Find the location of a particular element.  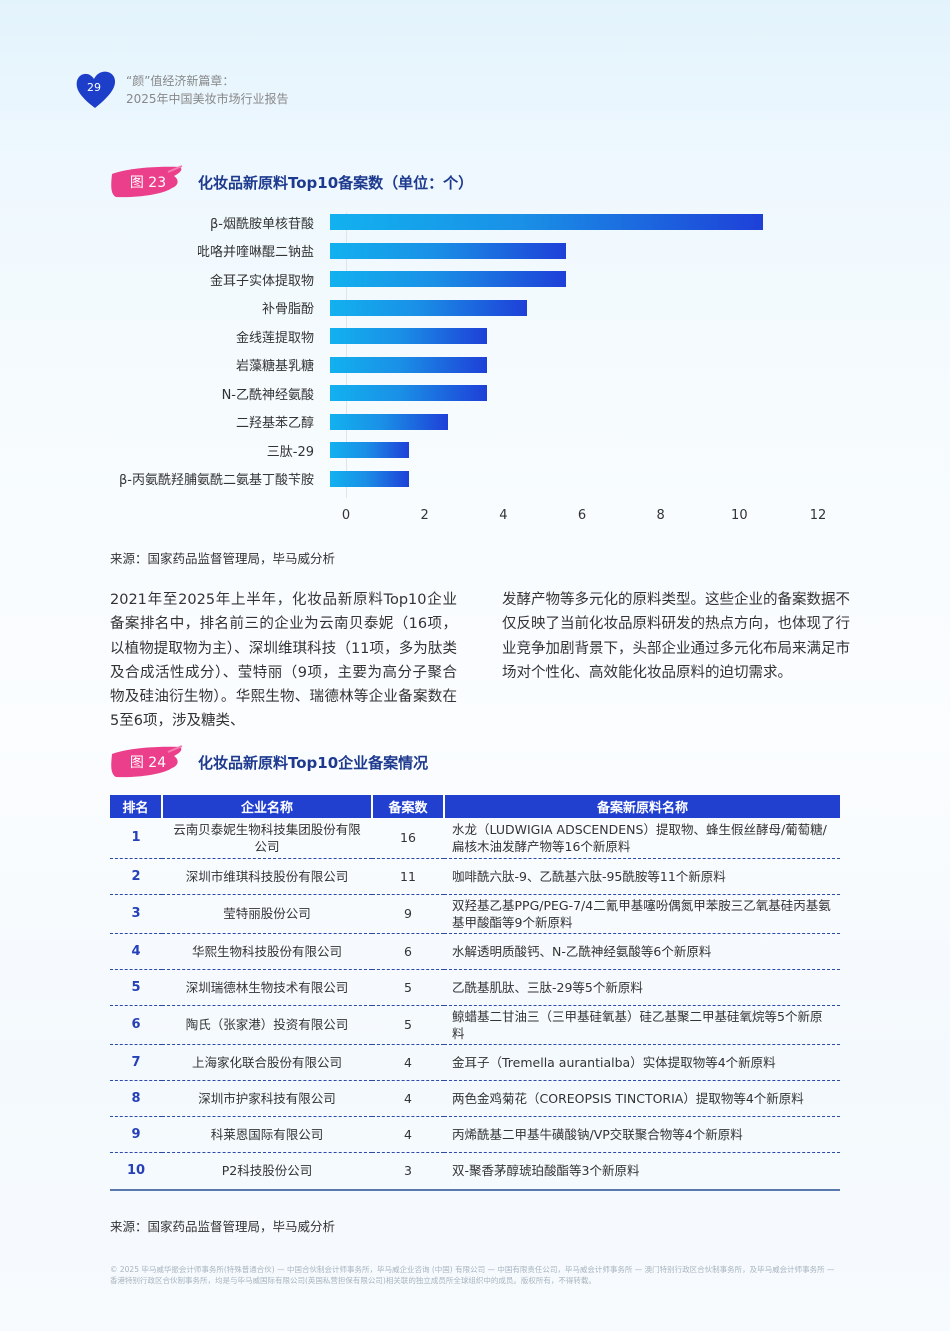

materials-cell: 咖啡酰六肽-9、乙酰基六肽-95酰胺等11个新原料 is located at coordinates (642, 876).